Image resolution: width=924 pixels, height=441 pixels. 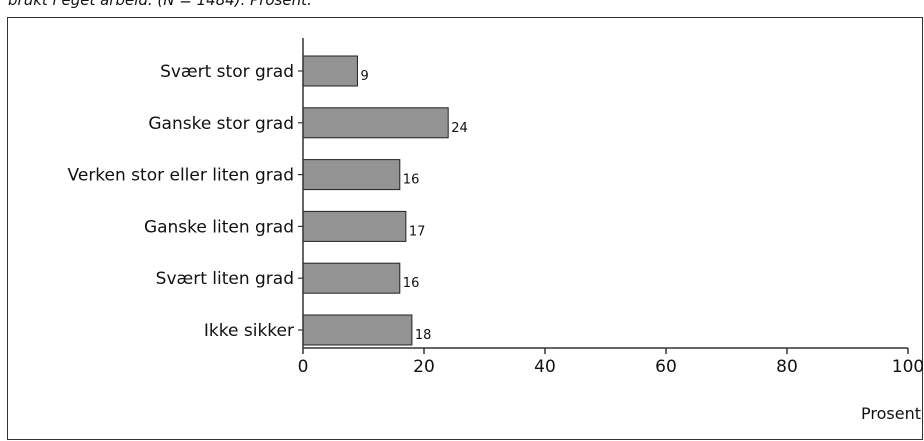 I want to click on bar-value-label: 24, so click(x=459, y=128).